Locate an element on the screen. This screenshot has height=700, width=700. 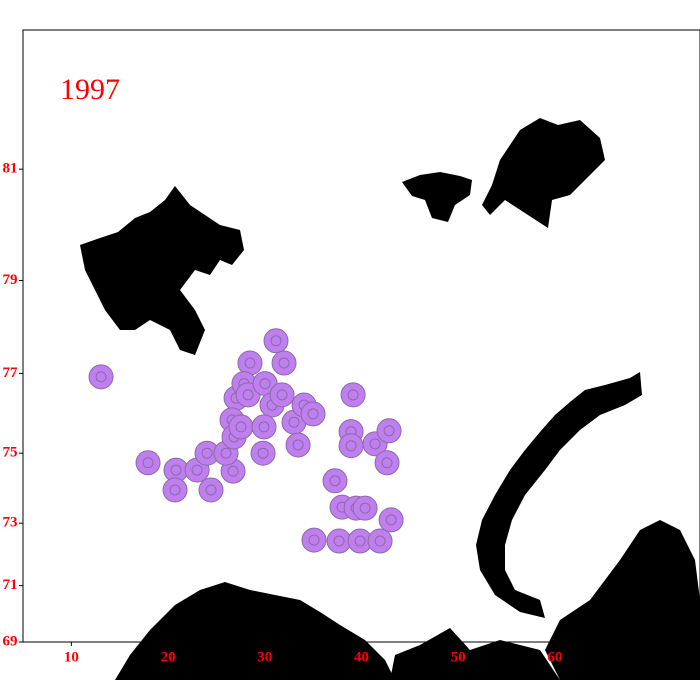
novaya-zemlya is located at coordinates (559, 495).